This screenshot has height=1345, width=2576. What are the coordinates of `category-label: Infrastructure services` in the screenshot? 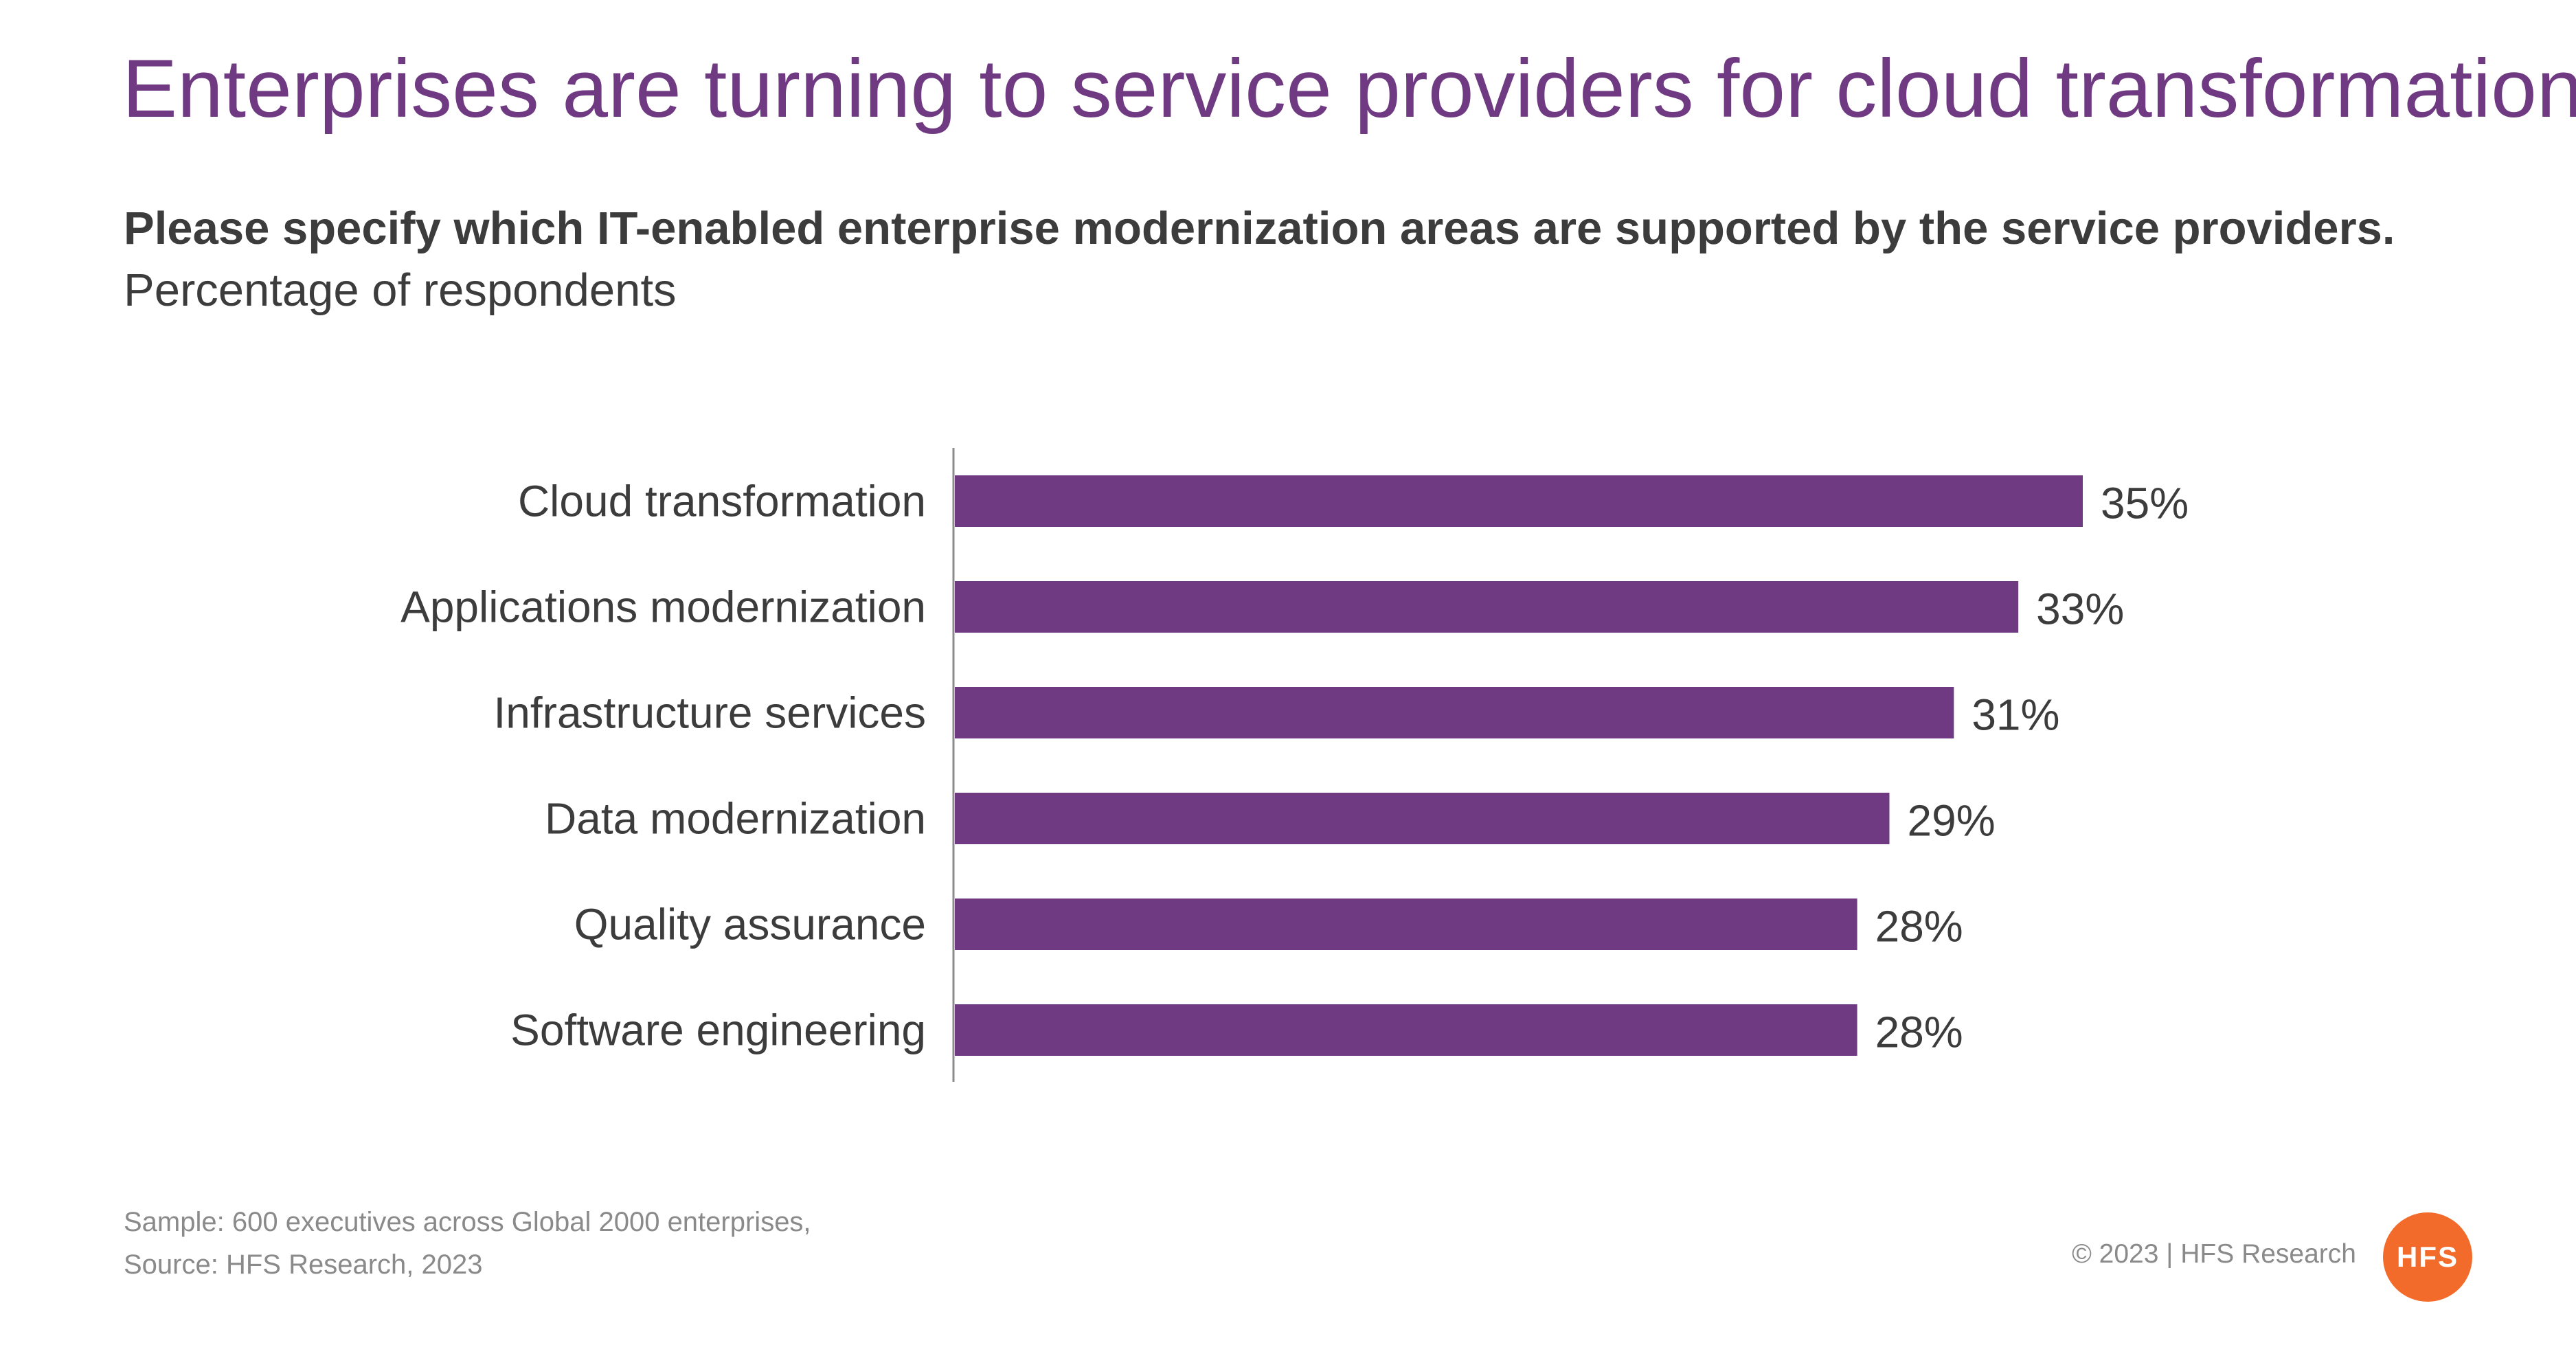 It's located at (709, 713).